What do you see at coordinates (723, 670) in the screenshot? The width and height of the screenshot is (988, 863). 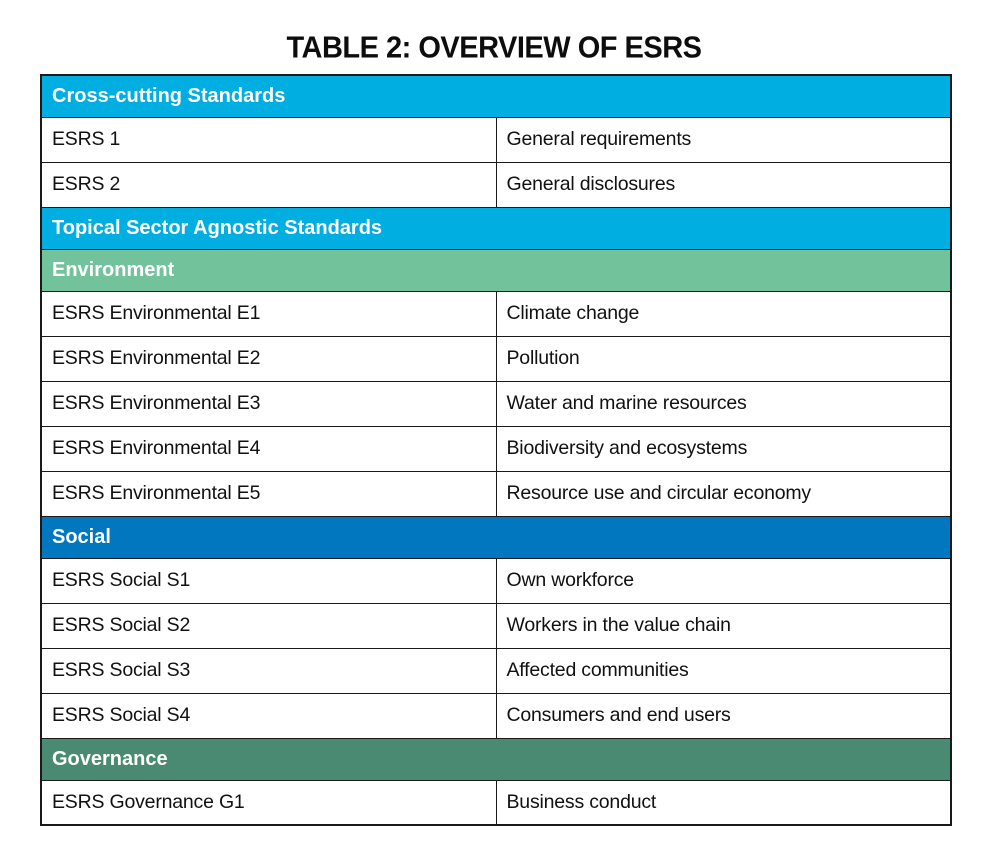 I see `standard-topic-cell: Affected communities` at bounding box center [723, 670].